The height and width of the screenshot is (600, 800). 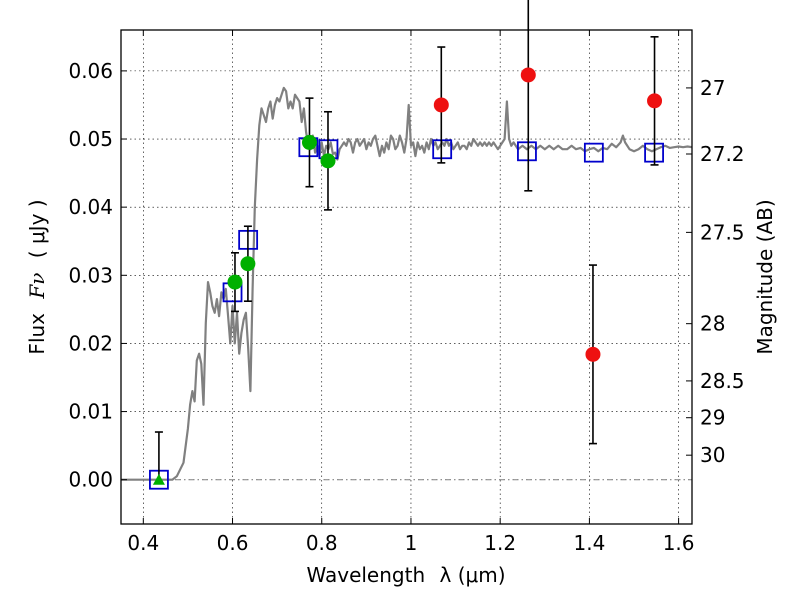 I want to click on right-tick-label: 29, so click(x=712, y=418).